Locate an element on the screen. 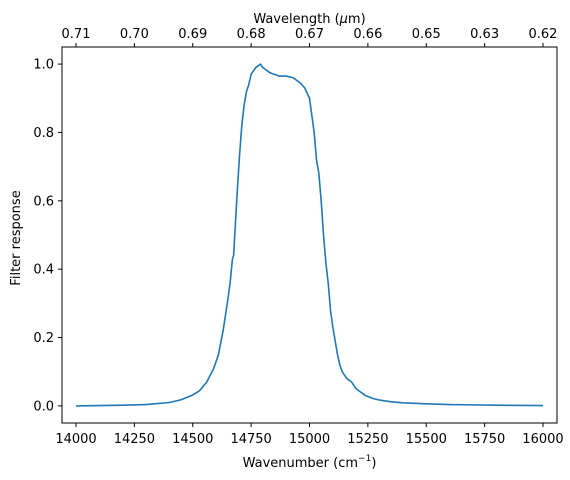  top-tick-label: 0.69 is located at coordinates (192, 34).